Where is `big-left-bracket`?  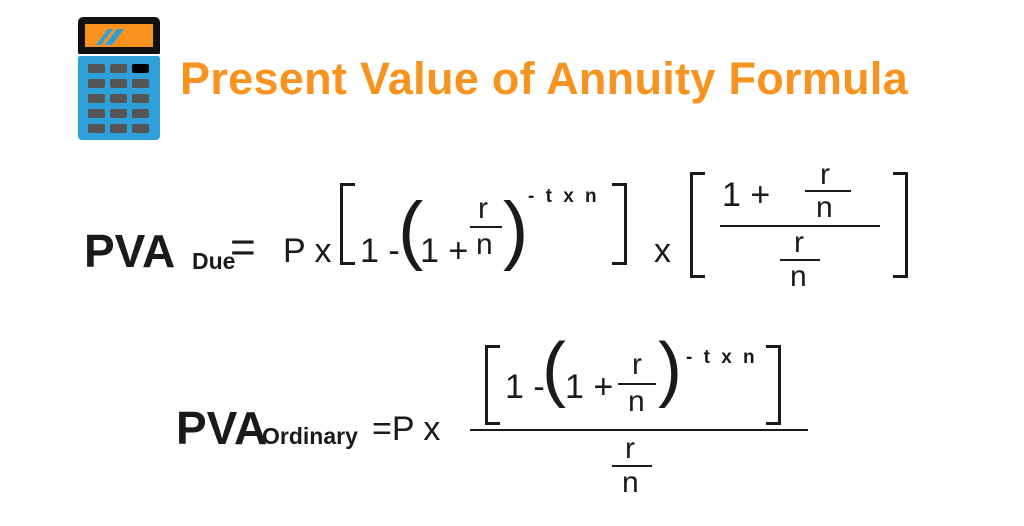
big-left-bracket is located at coordinates (697, 225).